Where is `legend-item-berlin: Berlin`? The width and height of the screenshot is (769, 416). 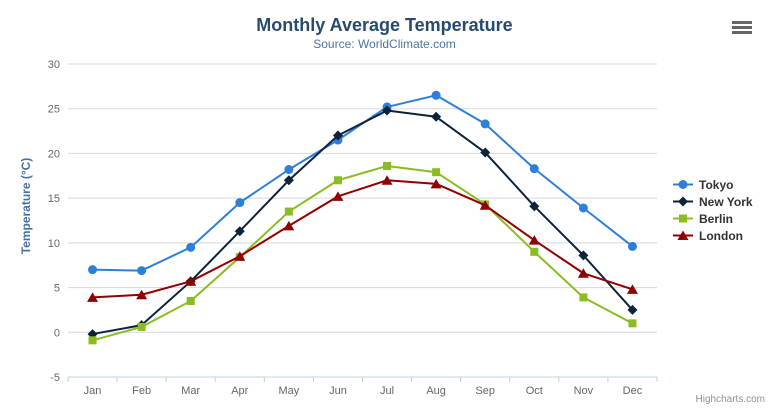 legend-item-berlin: Berlin is located at coordinates (712, 218).